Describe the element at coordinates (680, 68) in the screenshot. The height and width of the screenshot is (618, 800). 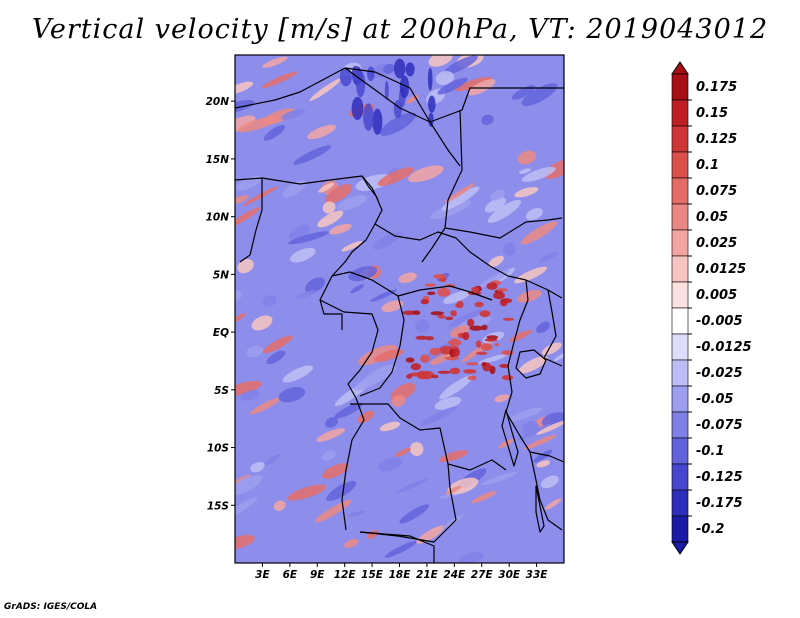
I see `colorbar-top-arrow` at that location.